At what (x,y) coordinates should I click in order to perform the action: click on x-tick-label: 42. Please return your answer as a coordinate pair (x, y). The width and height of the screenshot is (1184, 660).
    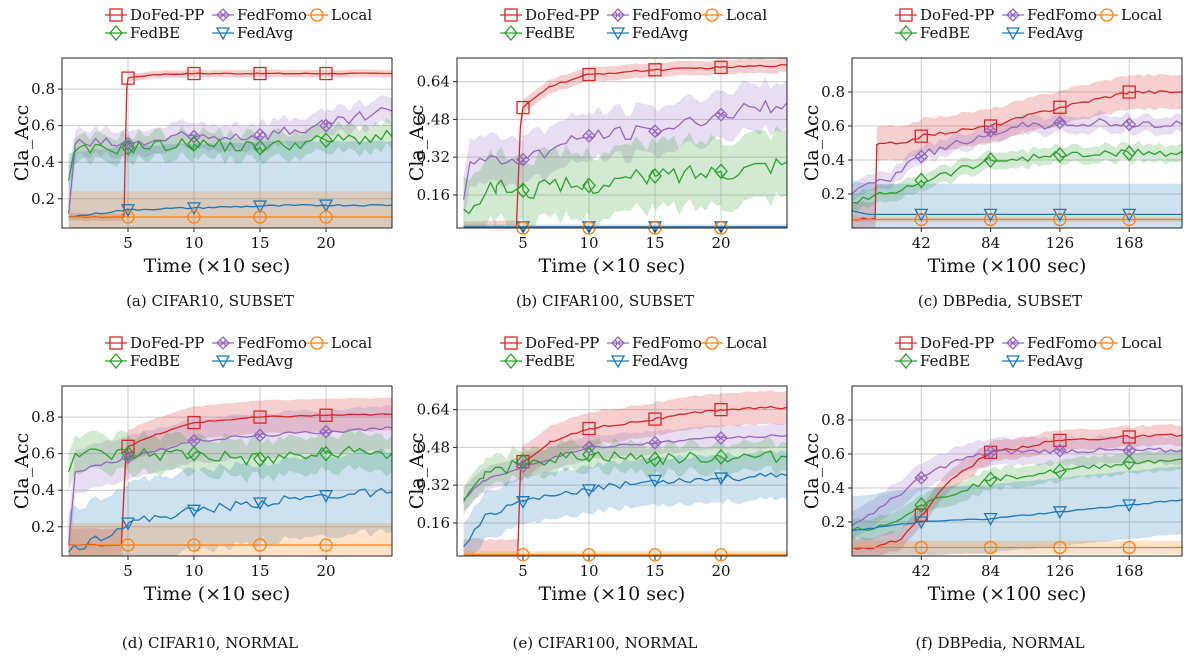
    Looking at the image, I should click on (921, 243).